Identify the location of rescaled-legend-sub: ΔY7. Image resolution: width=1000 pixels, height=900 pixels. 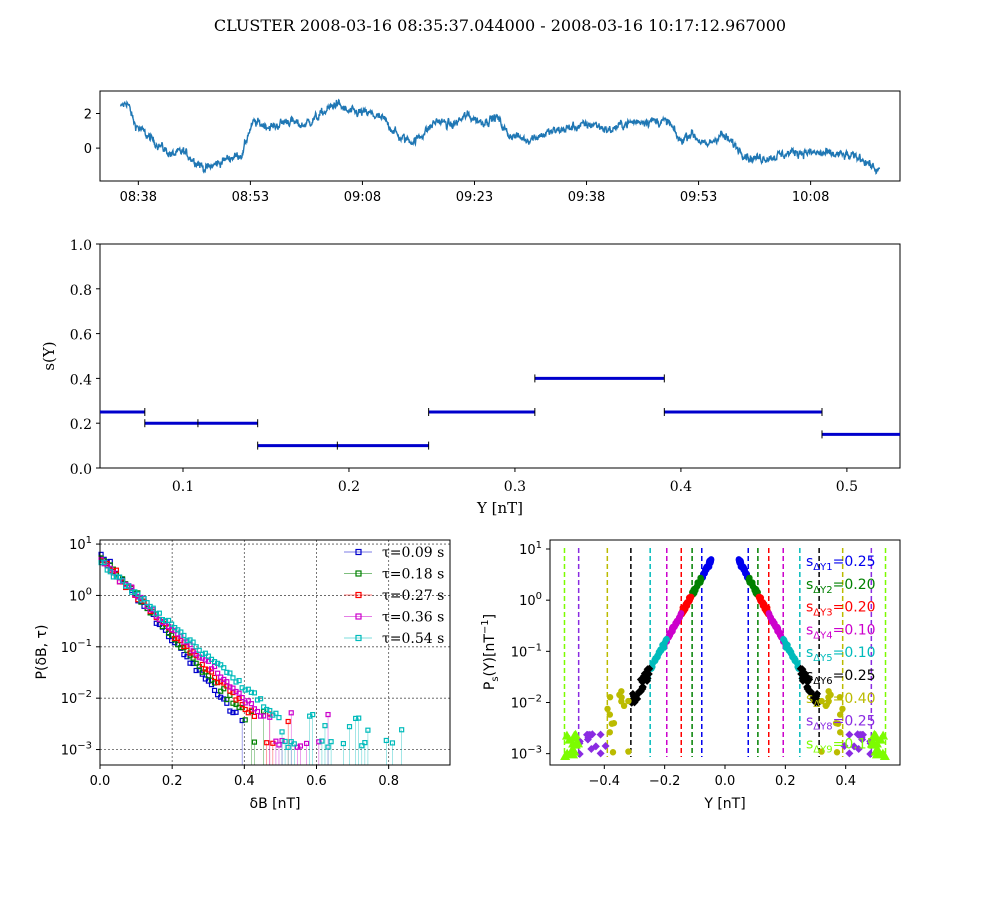
(822, 704).